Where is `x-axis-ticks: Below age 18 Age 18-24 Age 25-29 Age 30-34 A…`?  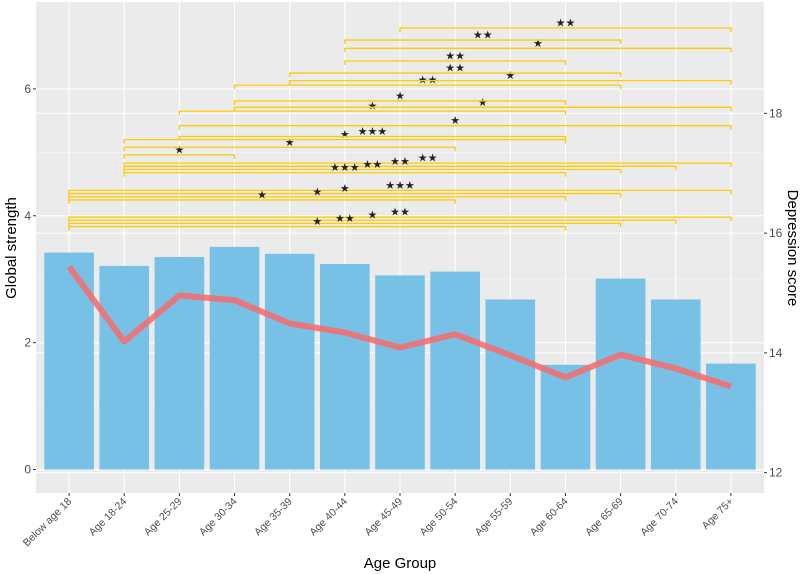
x-axis-ticks: Below age 18 Age 18-24 Age 25-29 Age 30-34 A… is located at coordinates (378, 521).